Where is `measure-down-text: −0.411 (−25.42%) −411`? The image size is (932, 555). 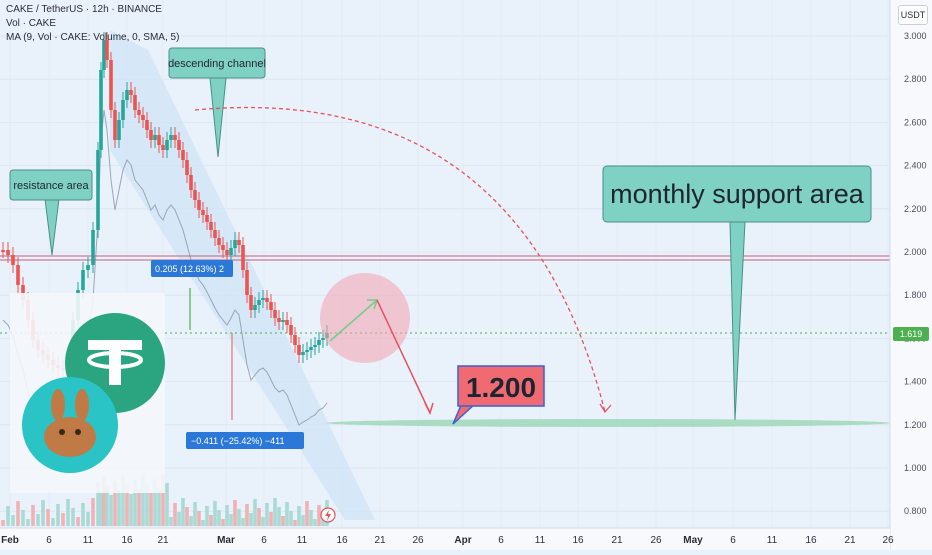 measure-down-text: −0.411 (−25.42%) −411 is located at coordinates (238, 441).